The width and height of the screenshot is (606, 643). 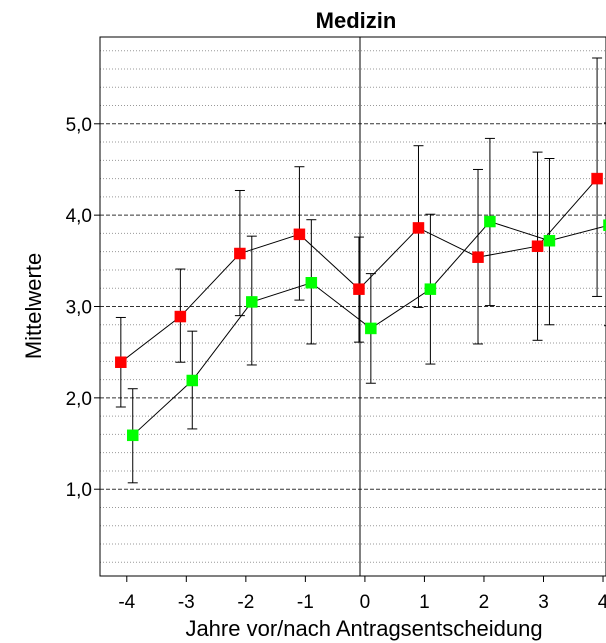 I want to click on x-axis-label: Jahre vor/nach Antragsentscheidung, so click(x=363, y=628).